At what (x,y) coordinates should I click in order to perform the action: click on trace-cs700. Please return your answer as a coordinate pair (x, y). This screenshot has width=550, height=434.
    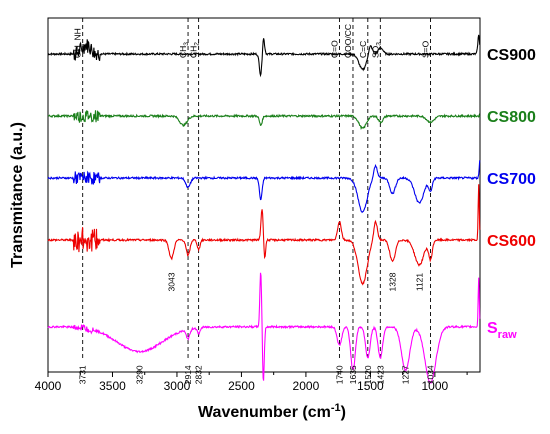
    Looking at the image, I should click on (264, 187).